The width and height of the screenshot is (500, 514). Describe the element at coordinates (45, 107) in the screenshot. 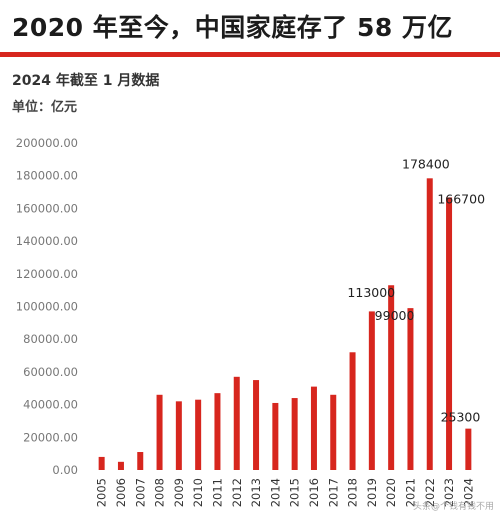

I see `unit-label: 单位：亿元` at that location.